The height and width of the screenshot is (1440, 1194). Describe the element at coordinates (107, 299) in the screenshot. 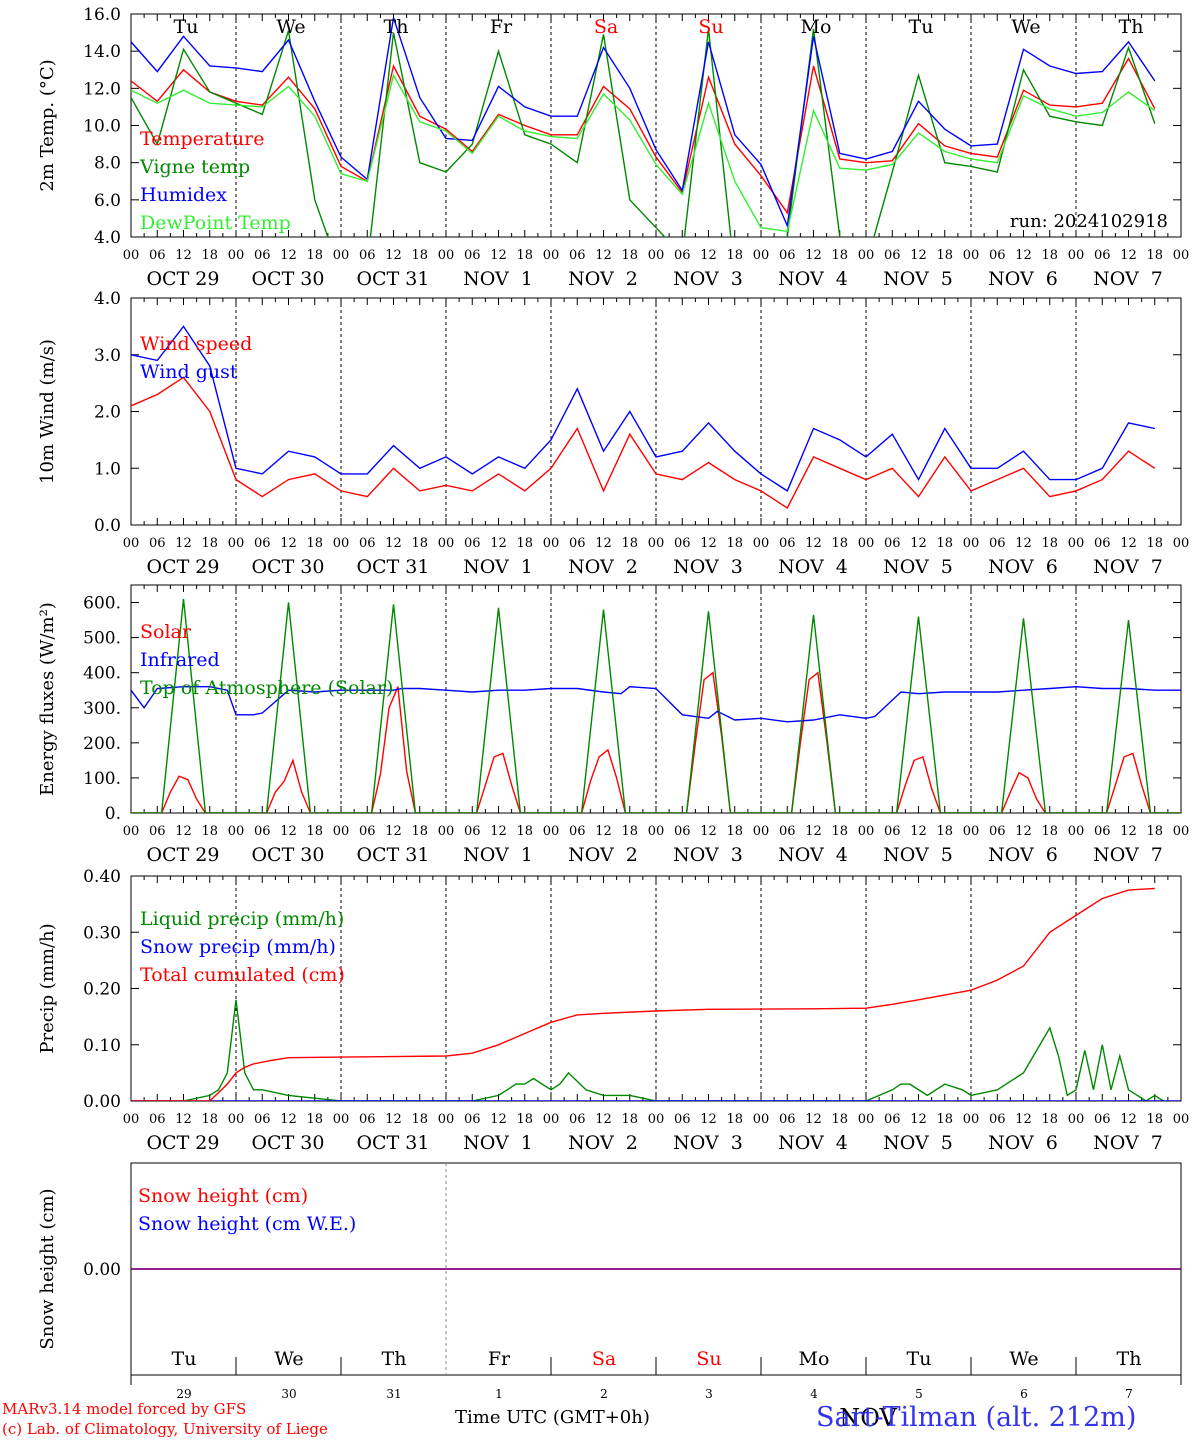

I see `y-tick-label: 4.0` at that location.